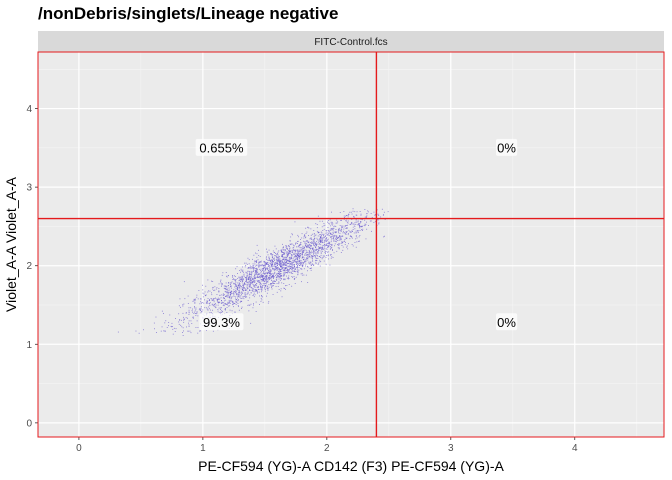 The image size is (672, 480). Describe the element at coordinates (29, 109) in the screenshot. I see `y-tick-label: 4` at that location.